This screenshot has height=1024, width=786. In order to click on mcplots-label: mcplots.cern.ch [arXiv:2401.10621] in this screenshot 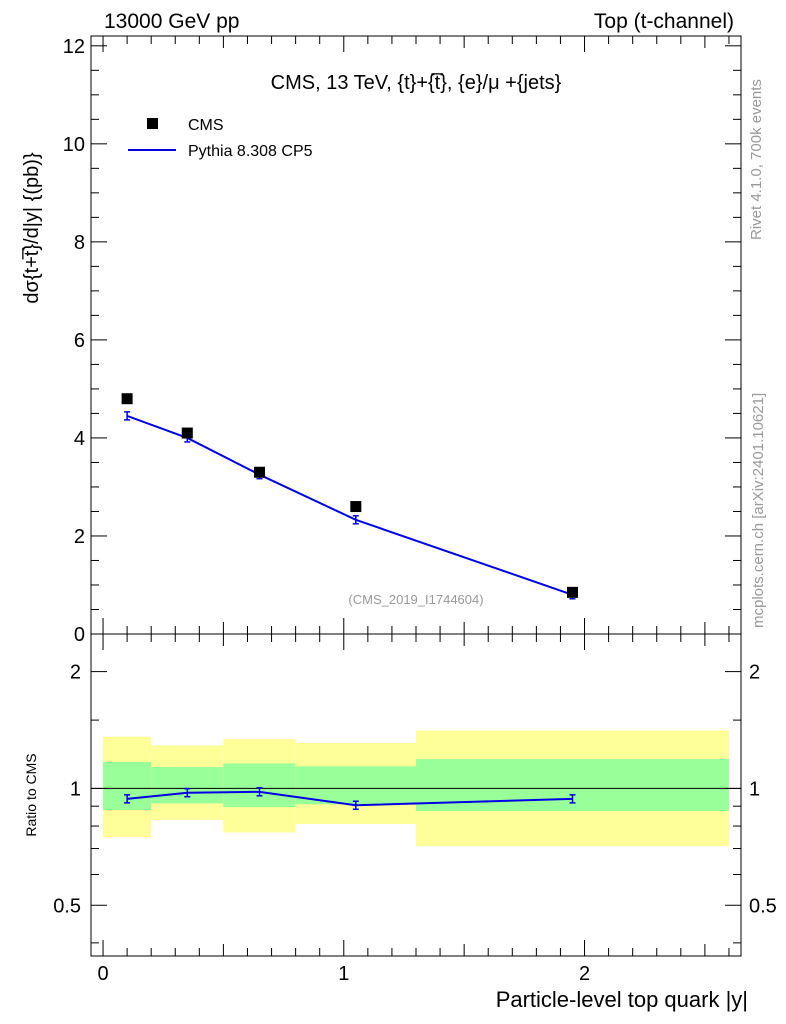, I will do `click(758, 510)`.